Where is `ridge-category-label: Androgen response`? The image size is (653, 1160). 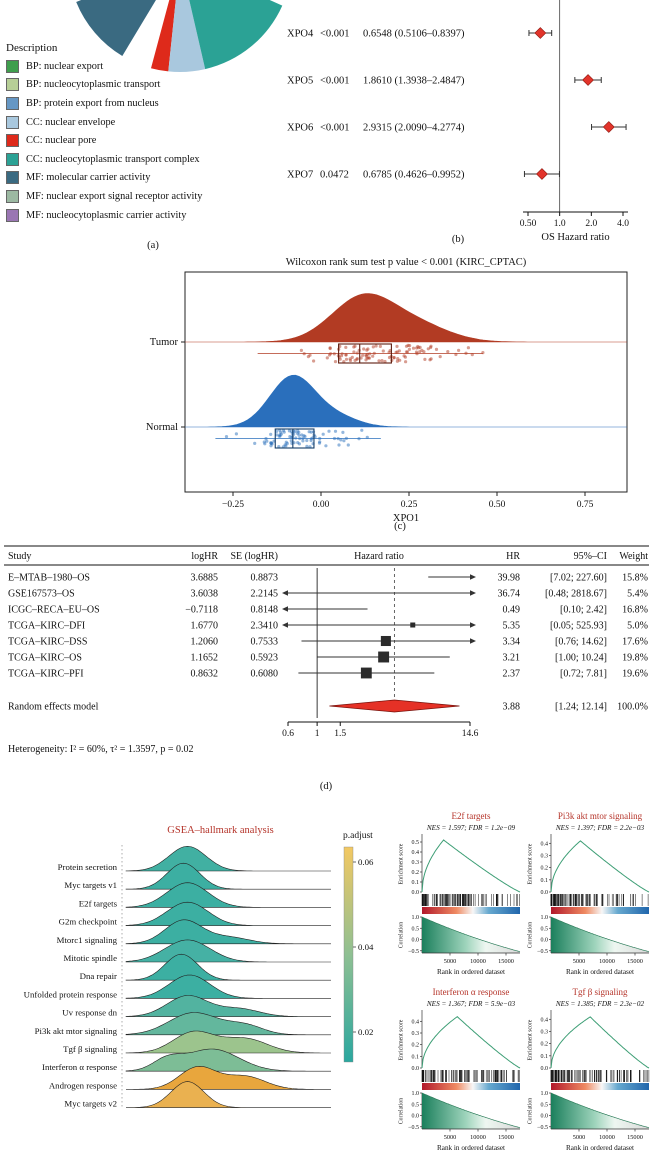 ridge-category-label: Androgen response is located at coordinates (83, 1085).